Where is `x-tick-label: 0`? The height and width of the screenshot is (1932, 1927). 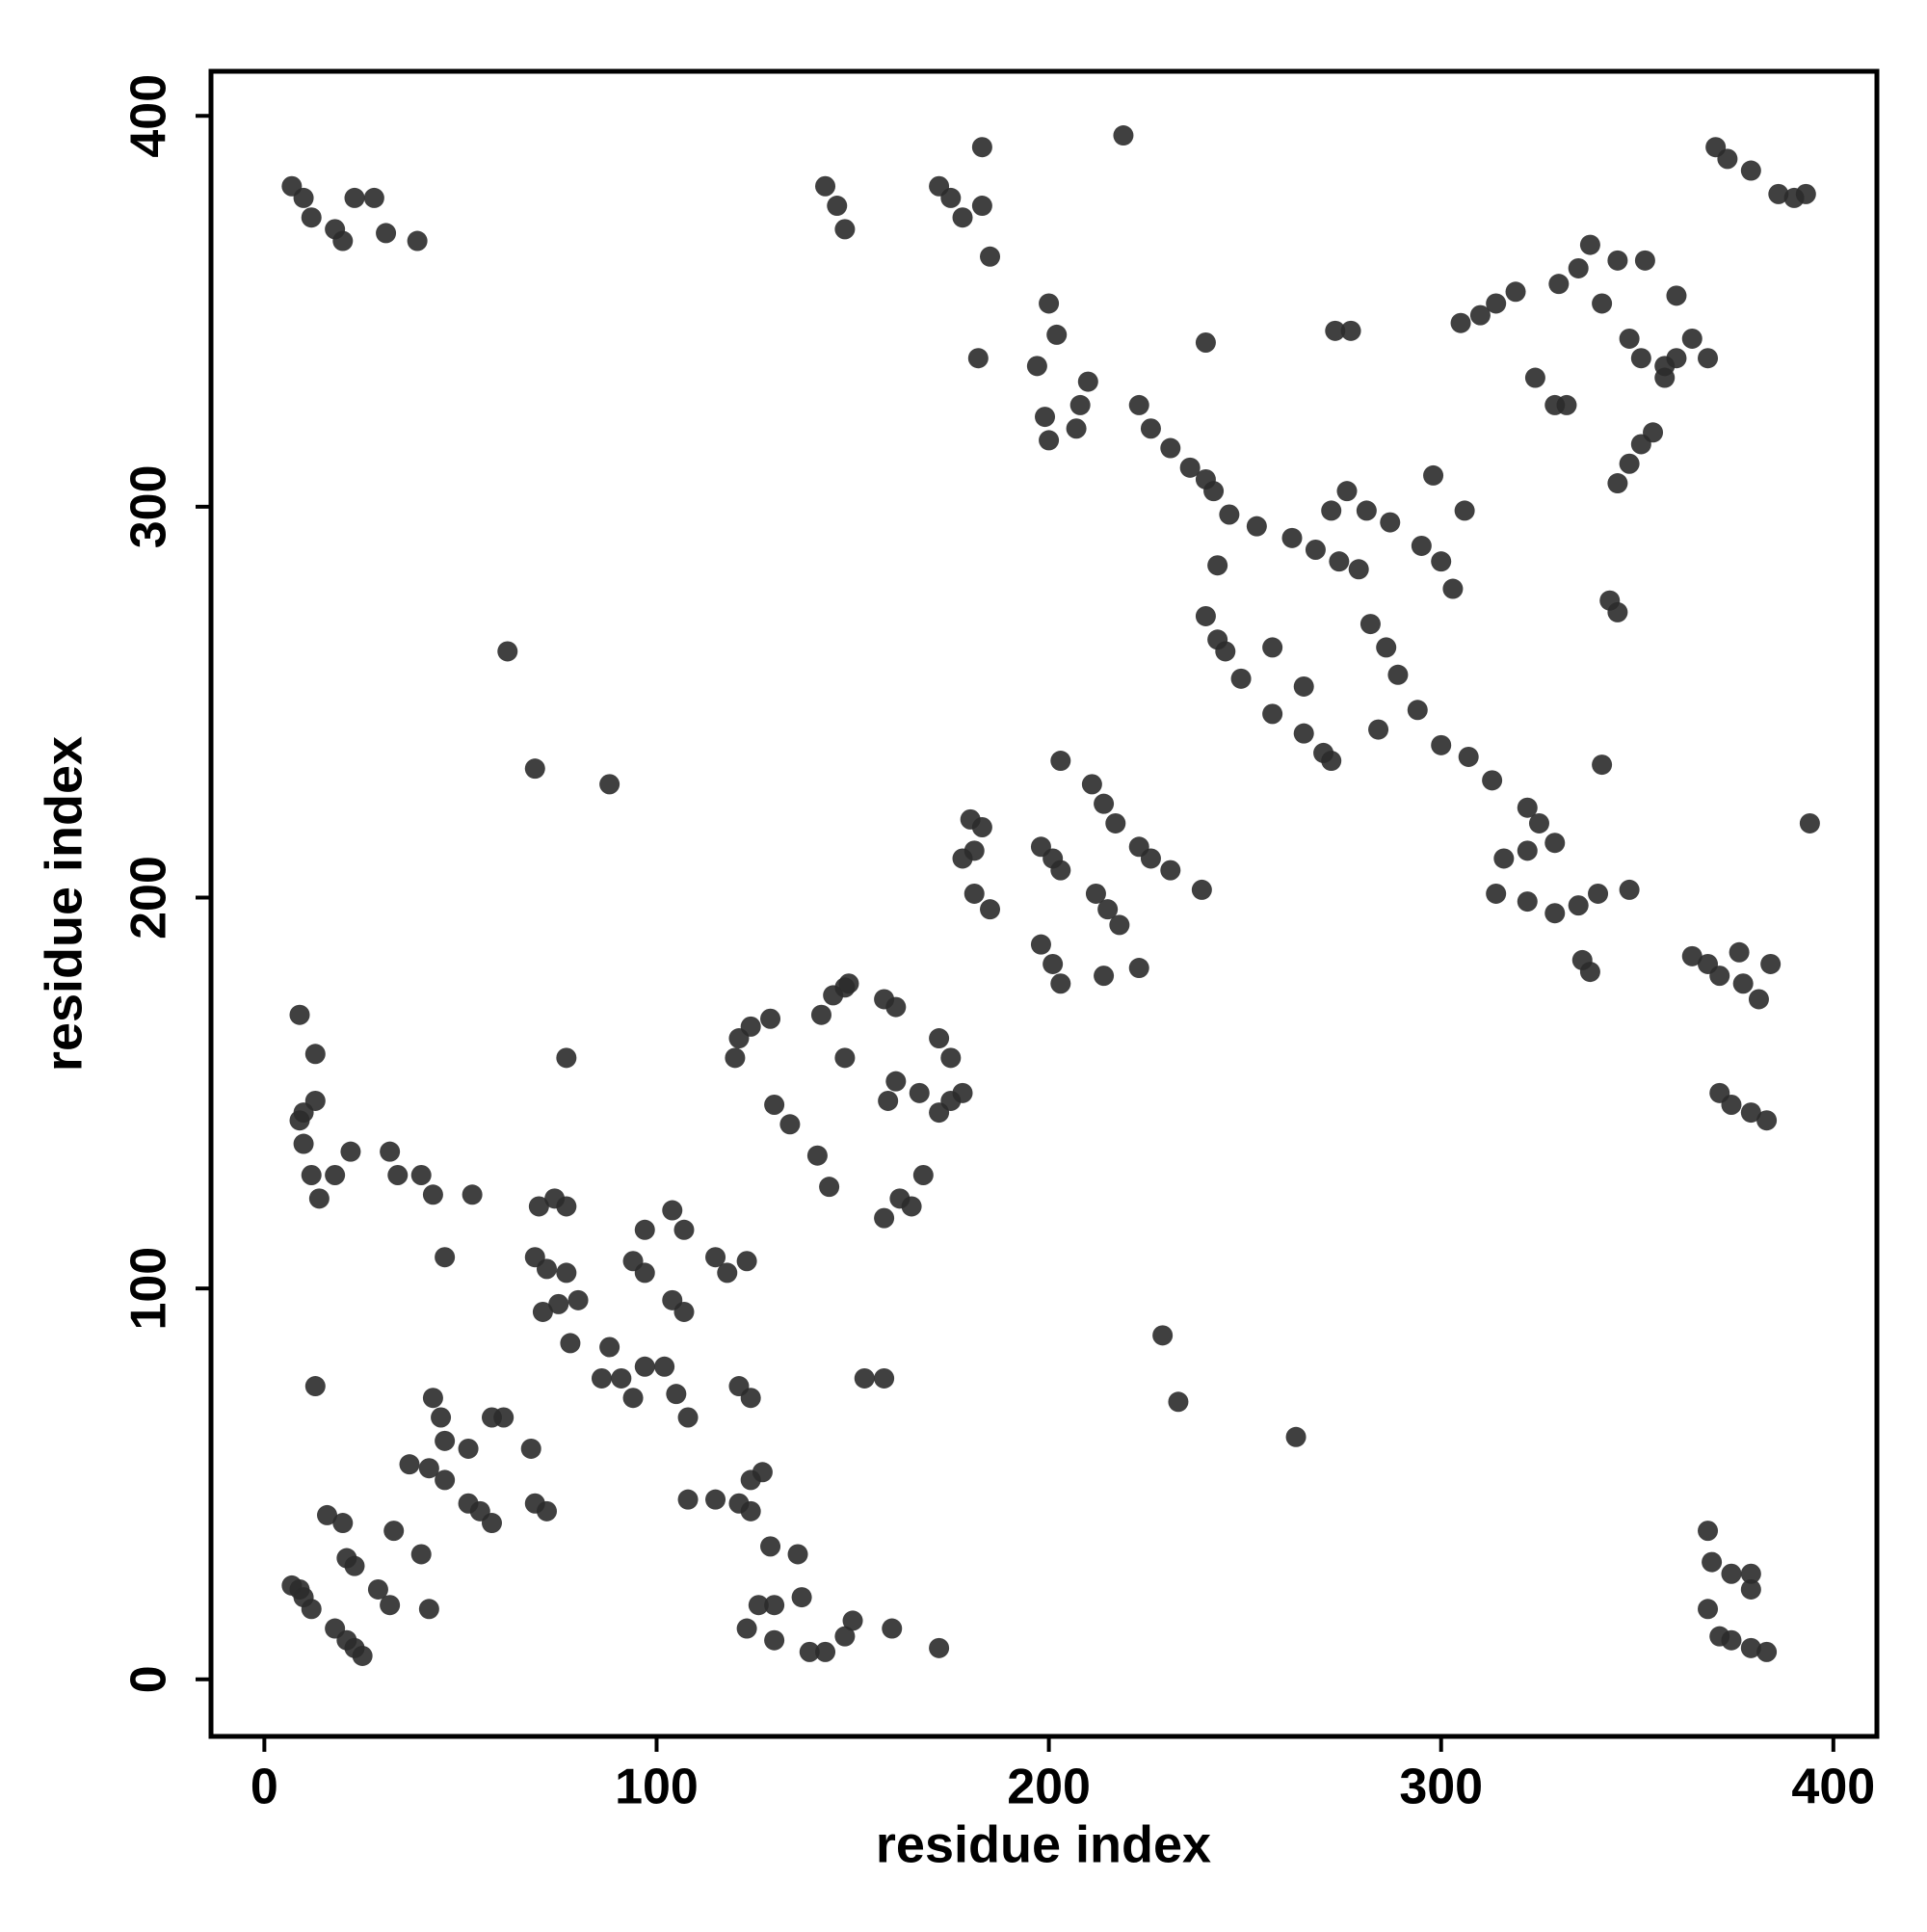
x-tick-label: 0 is located at coordinates (265, 1787).